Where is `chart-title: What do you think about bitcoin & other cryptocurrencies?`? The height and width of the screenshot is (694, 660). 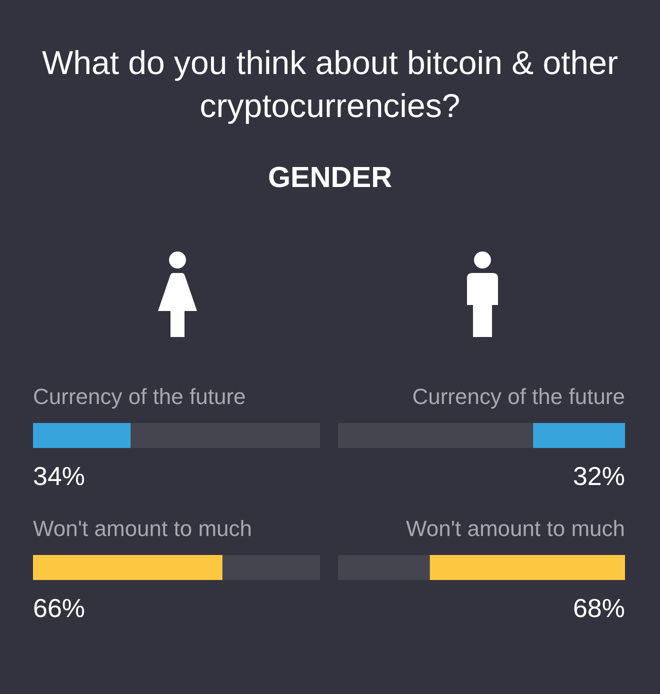
chart-title: What do you think about bitcoin & other cryptocurrencies? is located at coordinates (330, 84).